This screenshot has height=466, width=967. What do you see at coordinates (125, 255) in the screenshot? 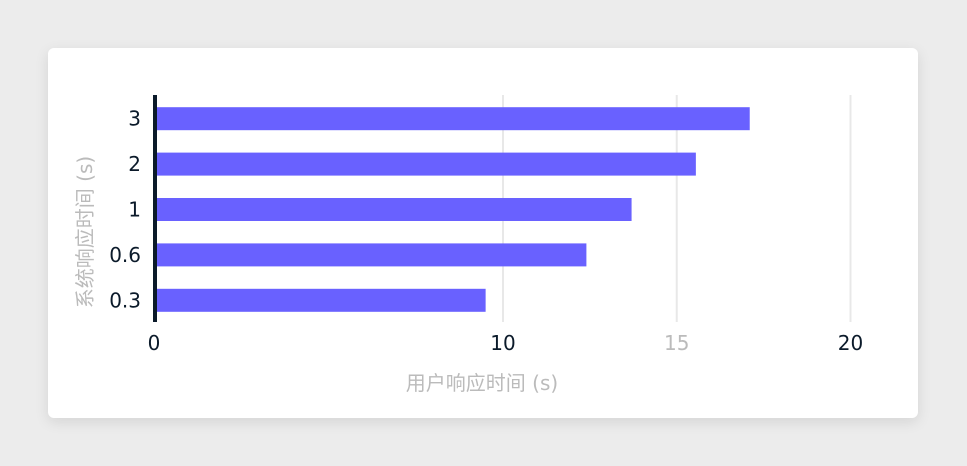
I see `y-tick-label: 0.6` at bounding box center [125, 255].